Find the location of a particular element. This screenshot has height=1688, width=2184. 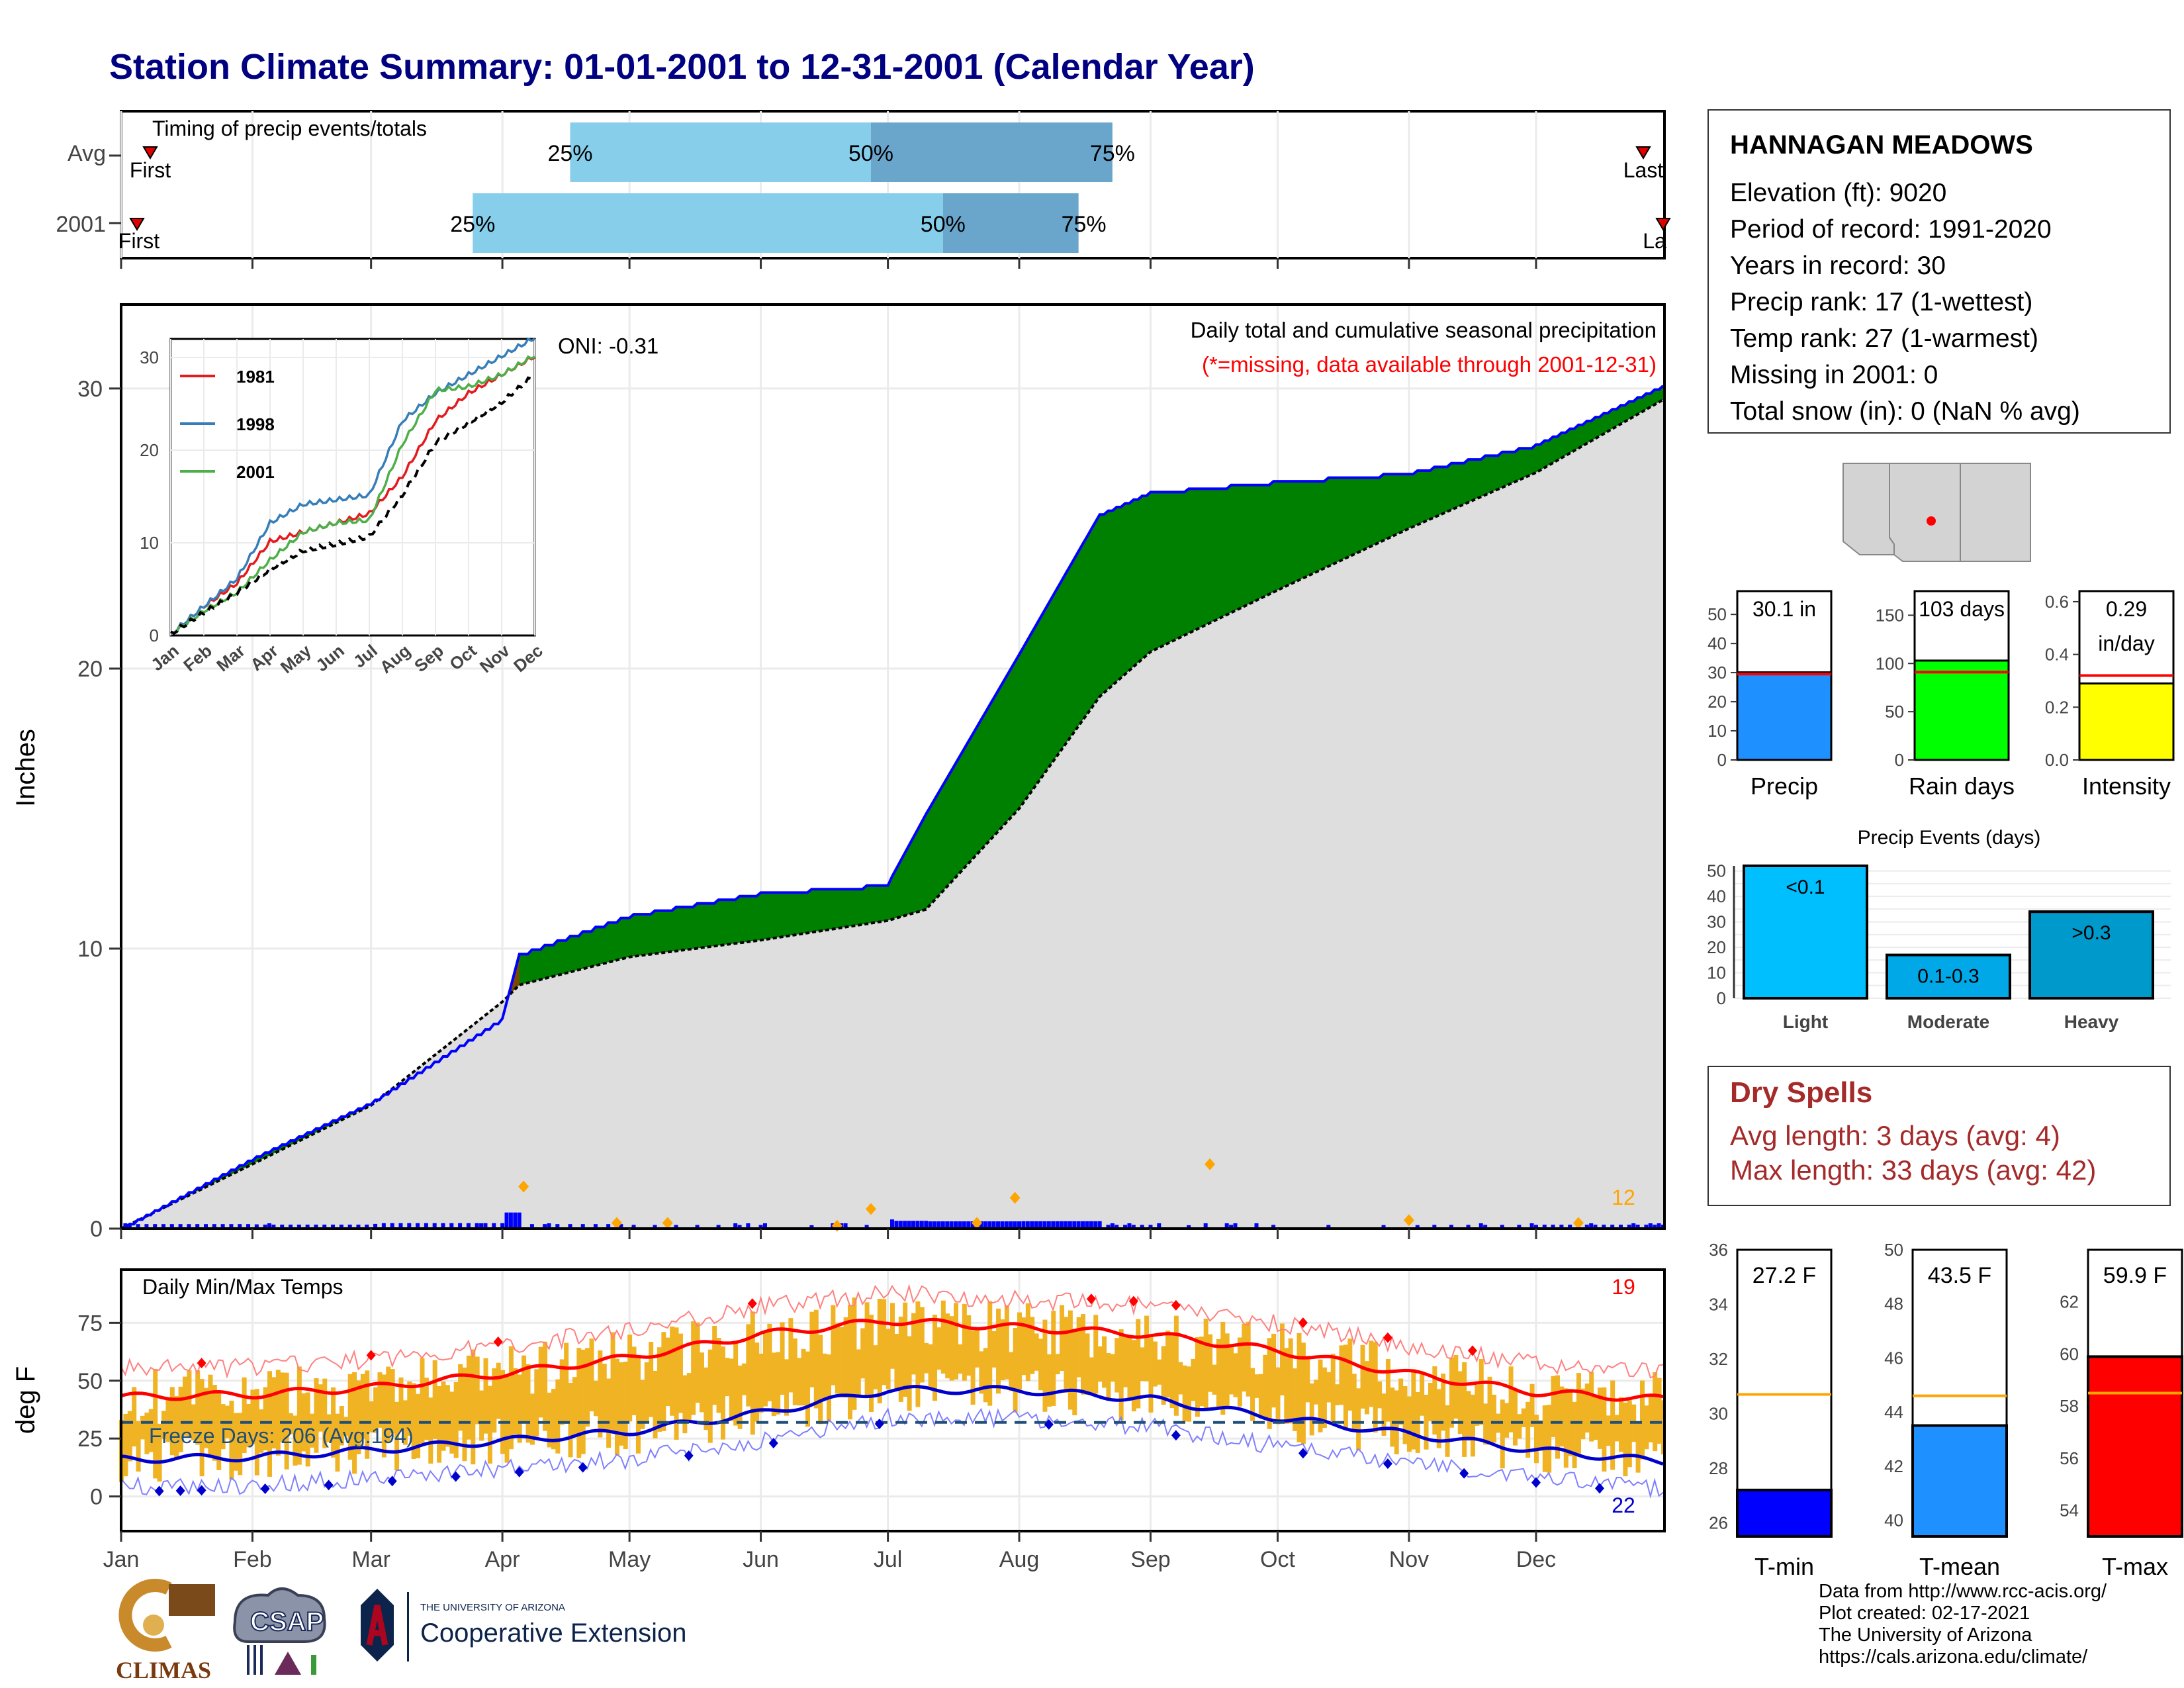

ytick-label: 0.2 is located at coordinates (2057, 707).